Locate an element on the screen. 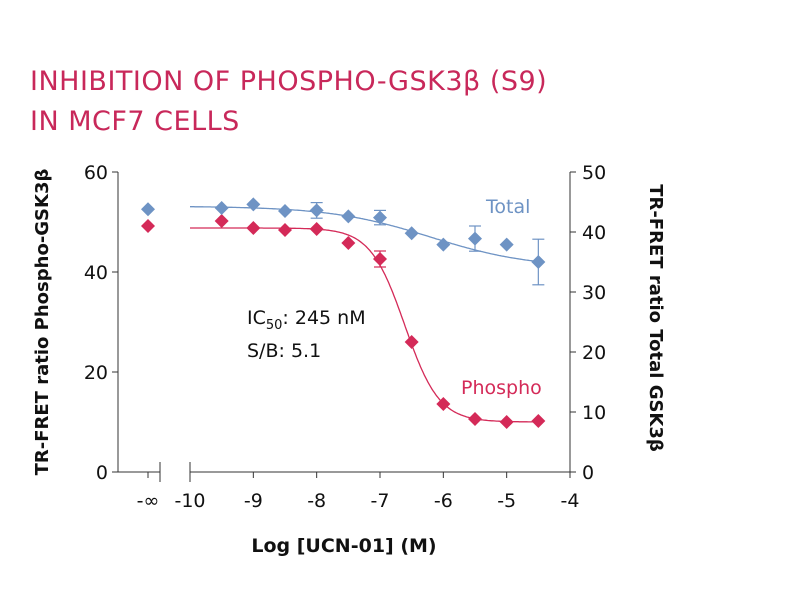  phospho-series-label: Phospho is located at coordinates (501, 388).